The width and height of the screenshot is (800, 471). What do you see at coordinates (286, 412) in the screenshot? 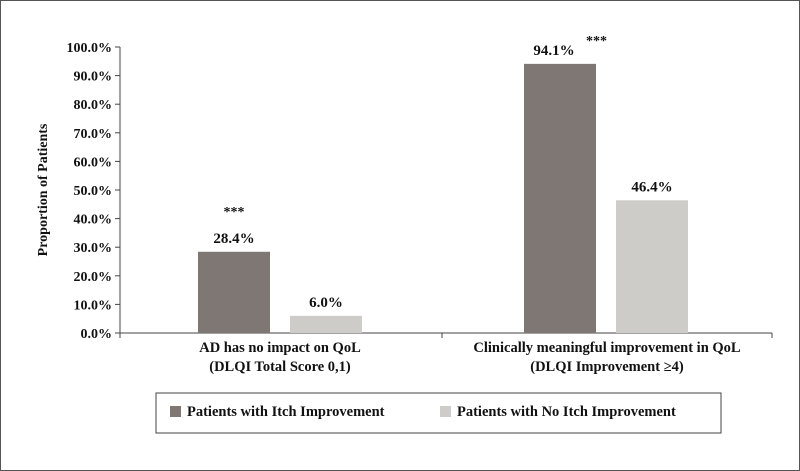
I see `legend-label: Patients with Itch Improvement` at bounding box center [286, 412].